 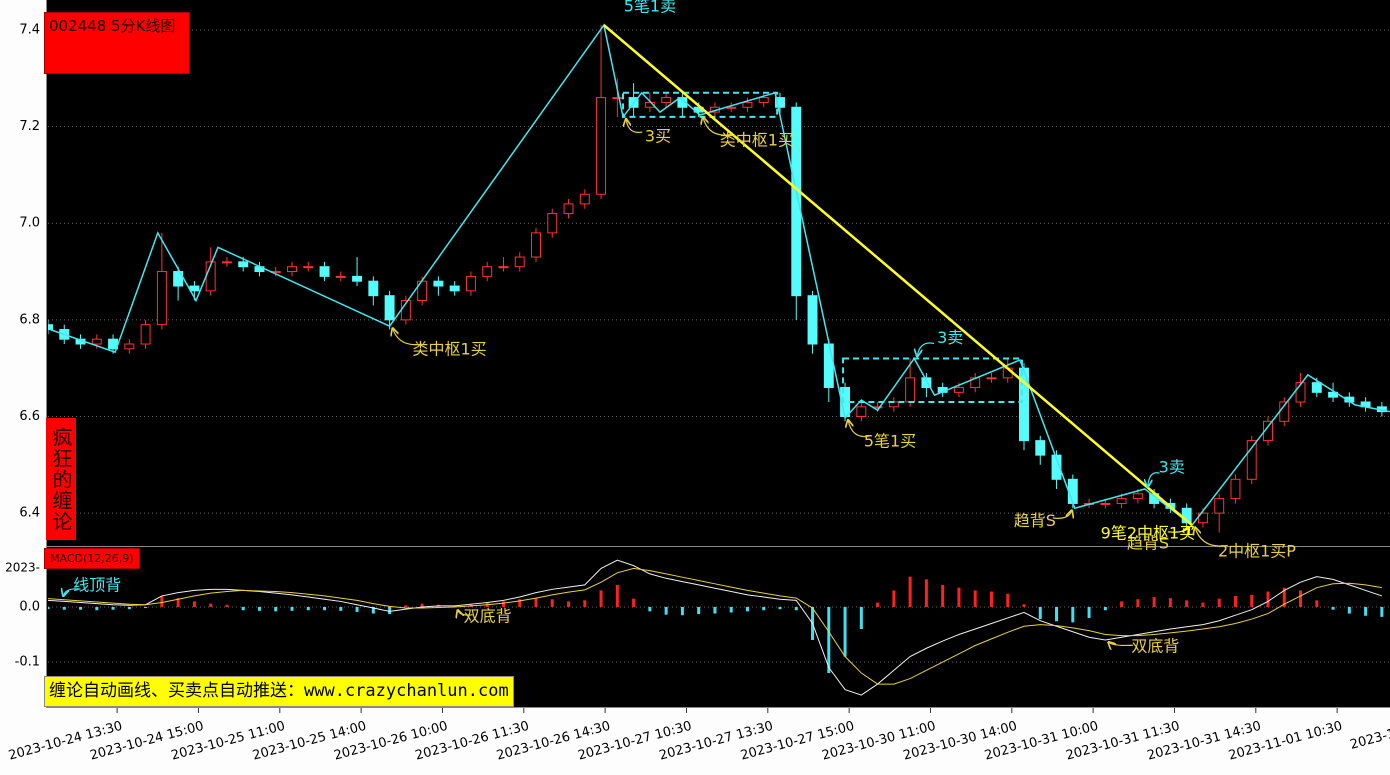 What do you see at coordinates (890, 440) in the screenshot?
I see `annotation-label: 5笔1买` at bounding box center [890, 440].